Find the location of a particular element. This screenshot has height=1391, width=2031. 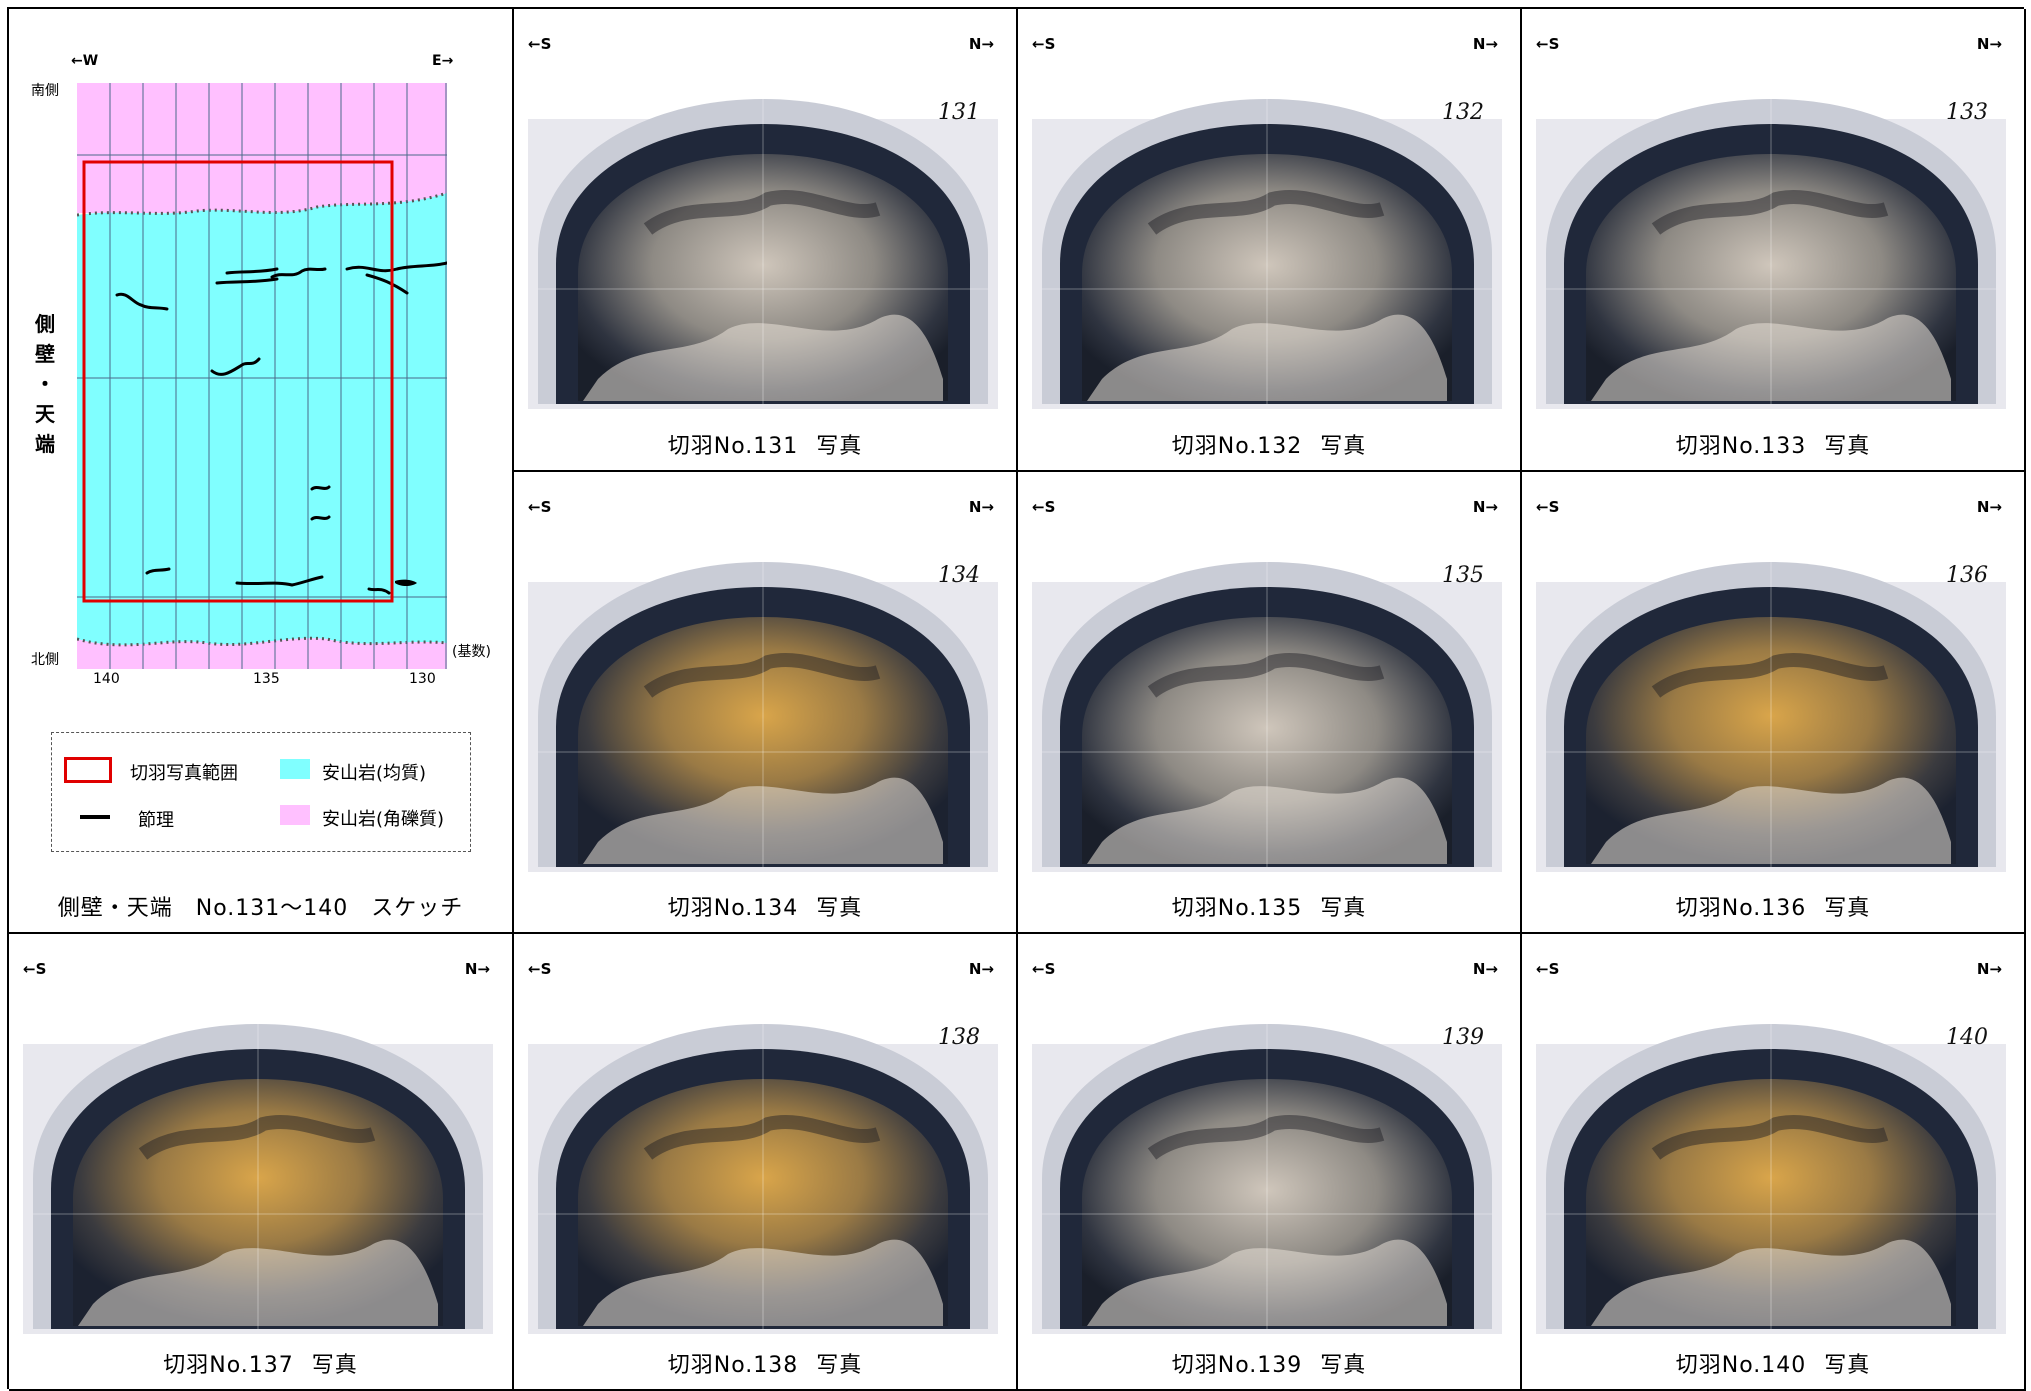

legend-photo-range-swatch is located at coordinates (88, 770).